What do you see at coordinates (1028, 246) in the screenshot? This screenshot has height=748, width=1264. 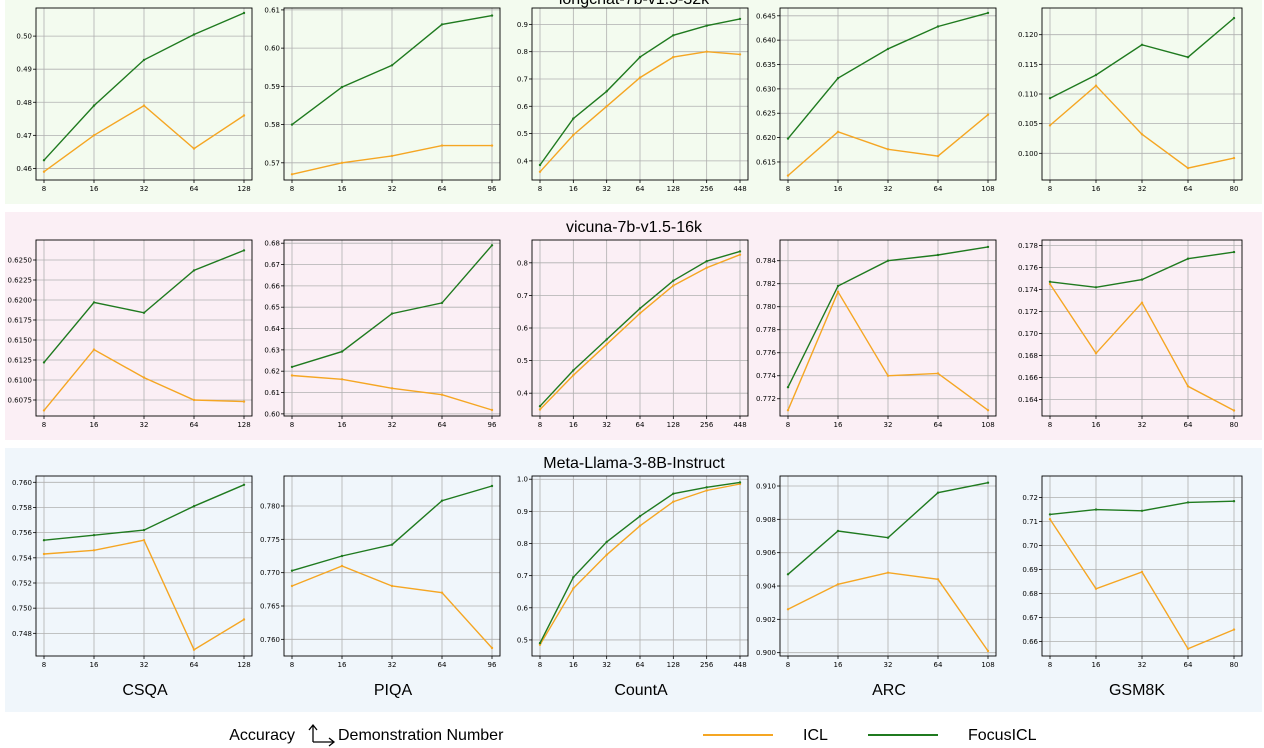 I see `y-tick-label: 0.178` at bounding box center [1028, 246].